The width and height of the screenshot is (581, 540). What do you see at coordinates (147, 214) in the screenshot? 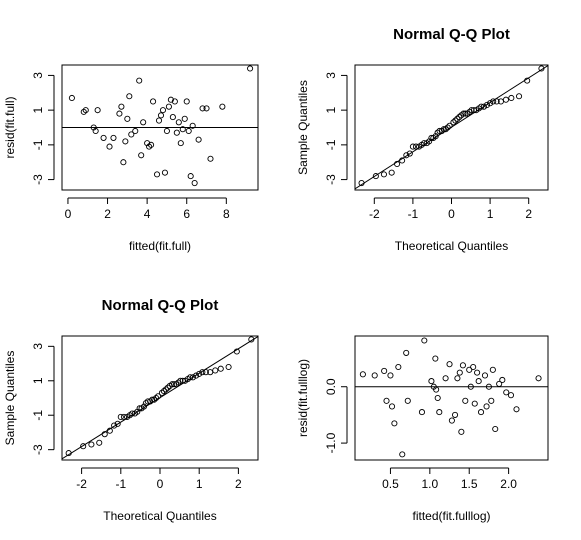
I see `x-tick-label: 4` at bounding box center [147, 214].